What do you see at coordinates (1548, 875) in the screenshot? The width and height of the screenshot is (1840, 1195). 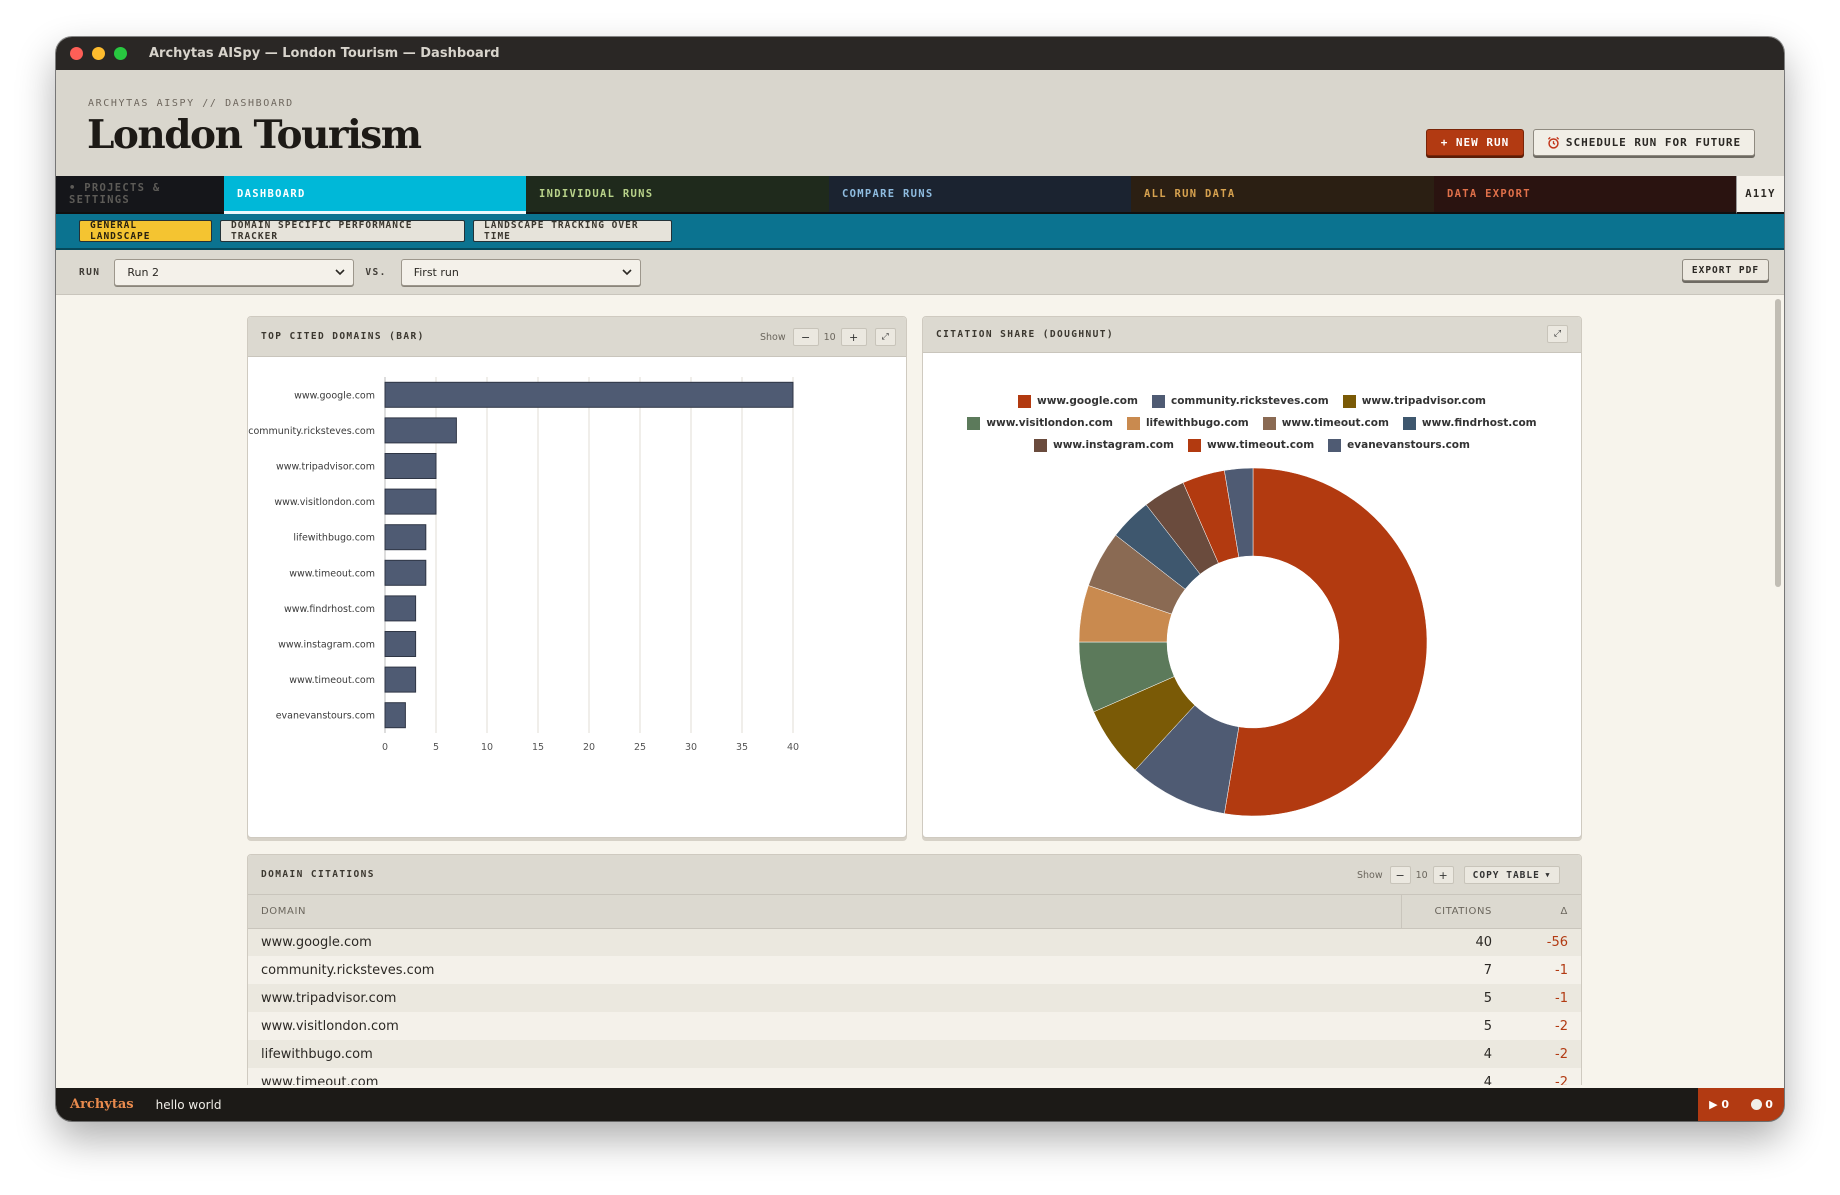 I see `caret-down-icon: ▼` at bounding box center [1548, 875].